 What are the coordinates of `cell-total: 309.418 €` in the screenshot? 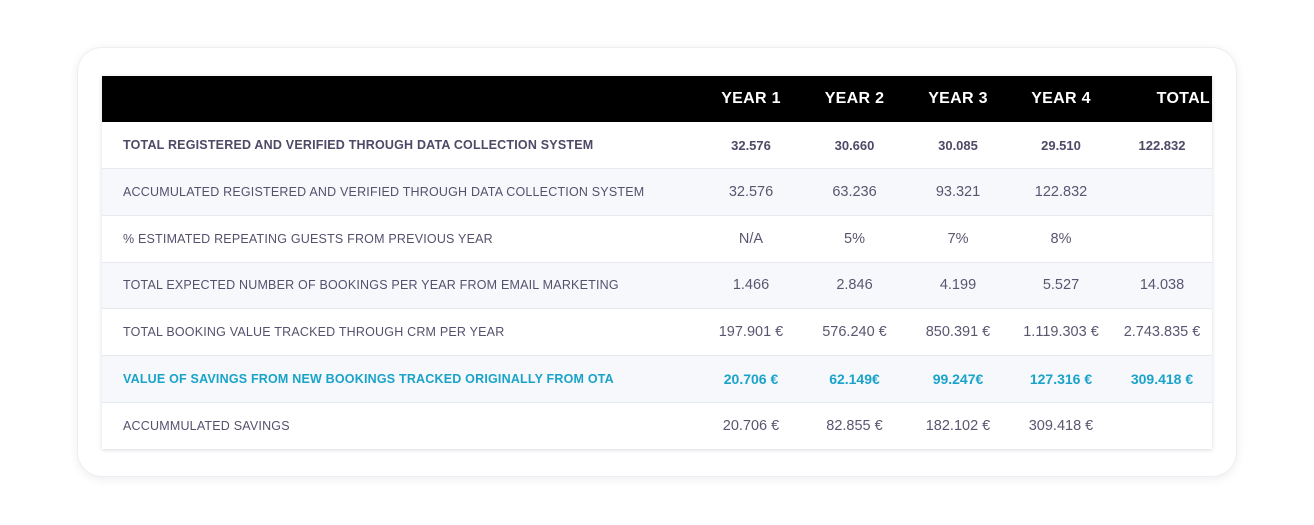 It's located at (1162, 378).